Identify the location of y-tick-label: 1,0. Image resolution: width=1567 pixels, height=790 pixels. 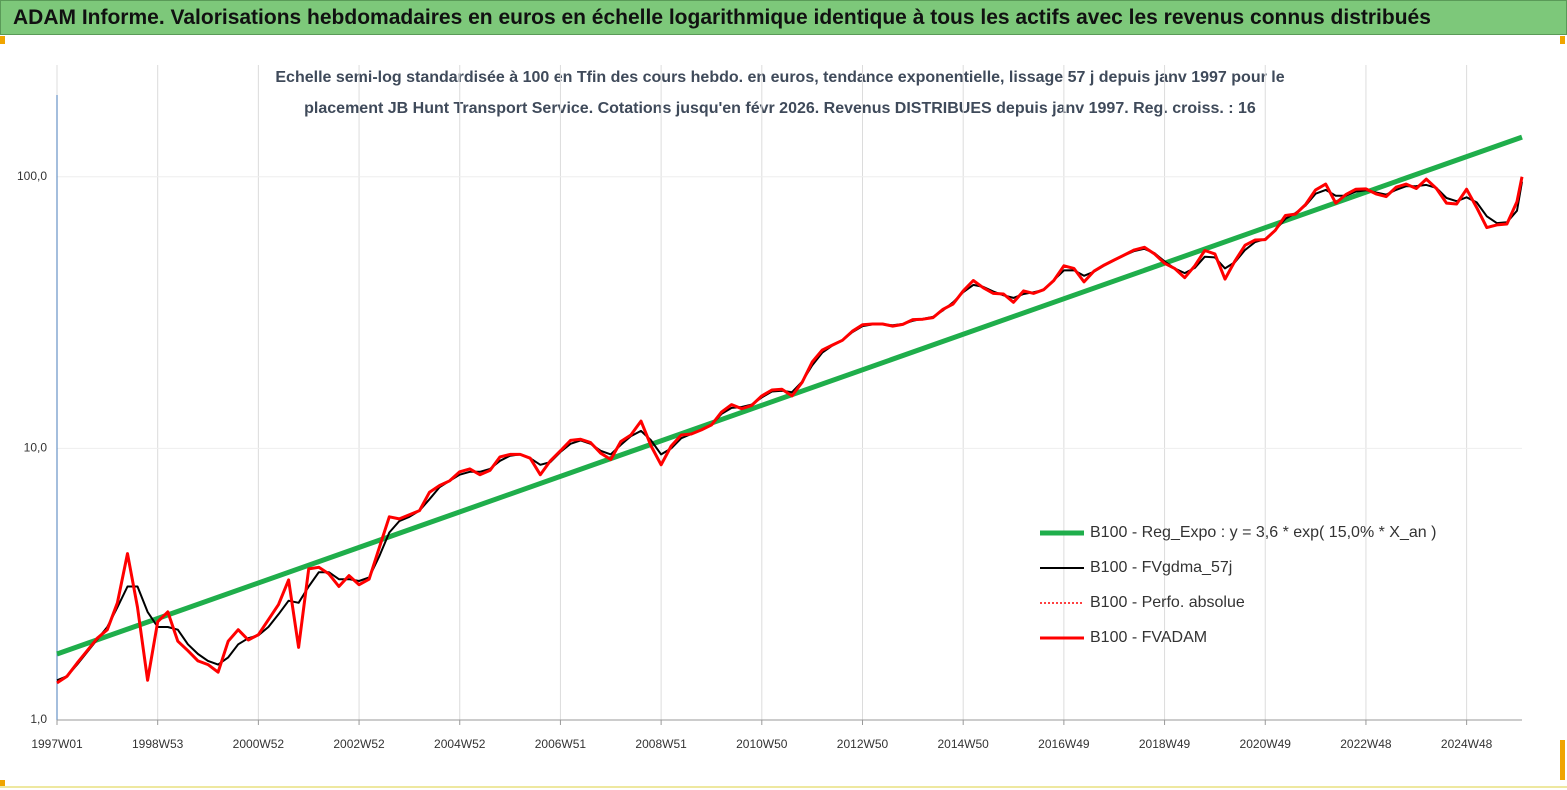
(38, 719).